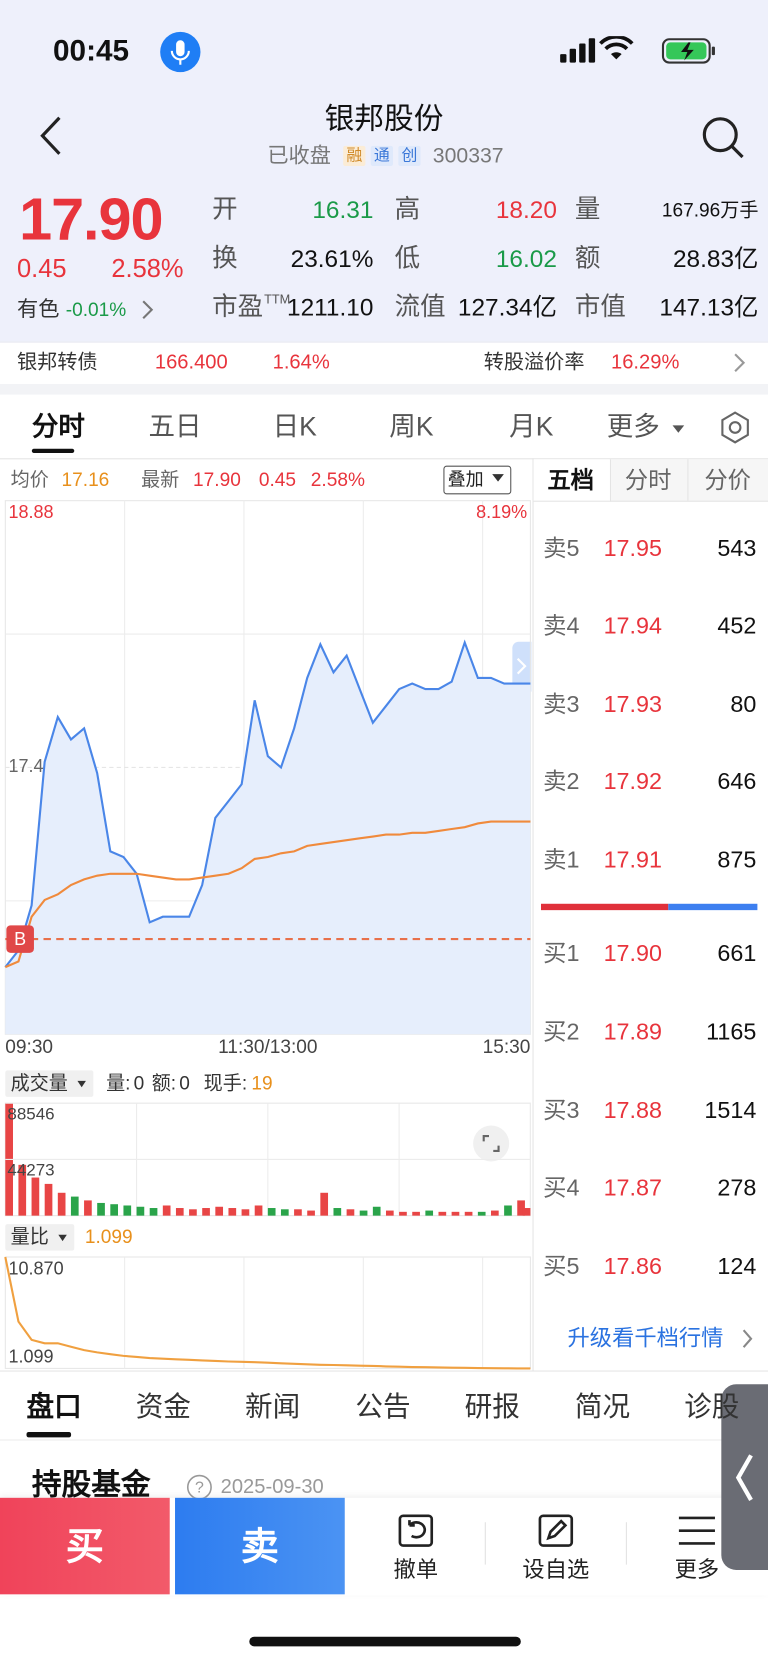  What do you see at coordinates (29, 479) in the screenshot?
I see `legend-label: 均价` at bounding box center [29, 479].